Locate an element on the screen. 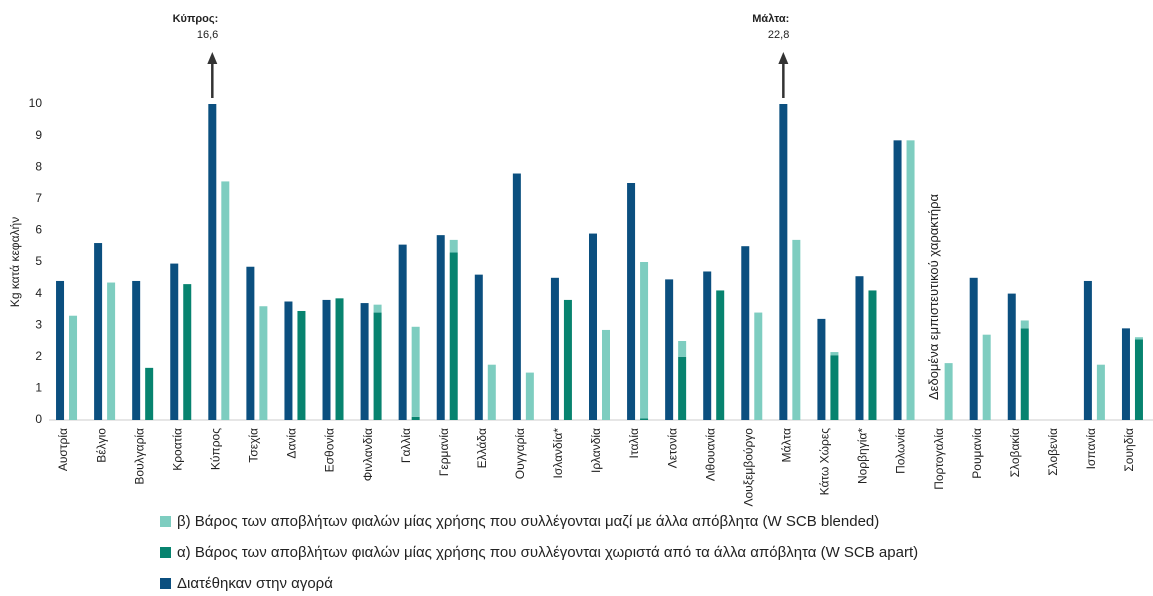 The height and width of the screenshot is (596, 1153). x-tick-label: Νορβηγία* is located at coordinates (863, 456).